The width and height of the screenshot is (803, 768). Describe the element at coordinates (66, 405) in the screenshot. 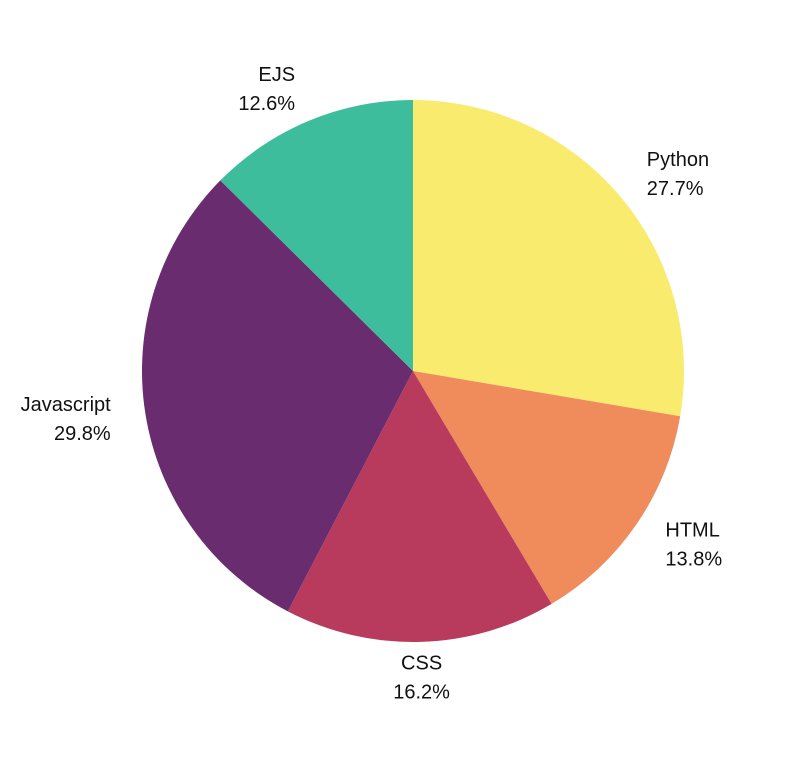

I see `slice-category-label: Javascript` at that location.